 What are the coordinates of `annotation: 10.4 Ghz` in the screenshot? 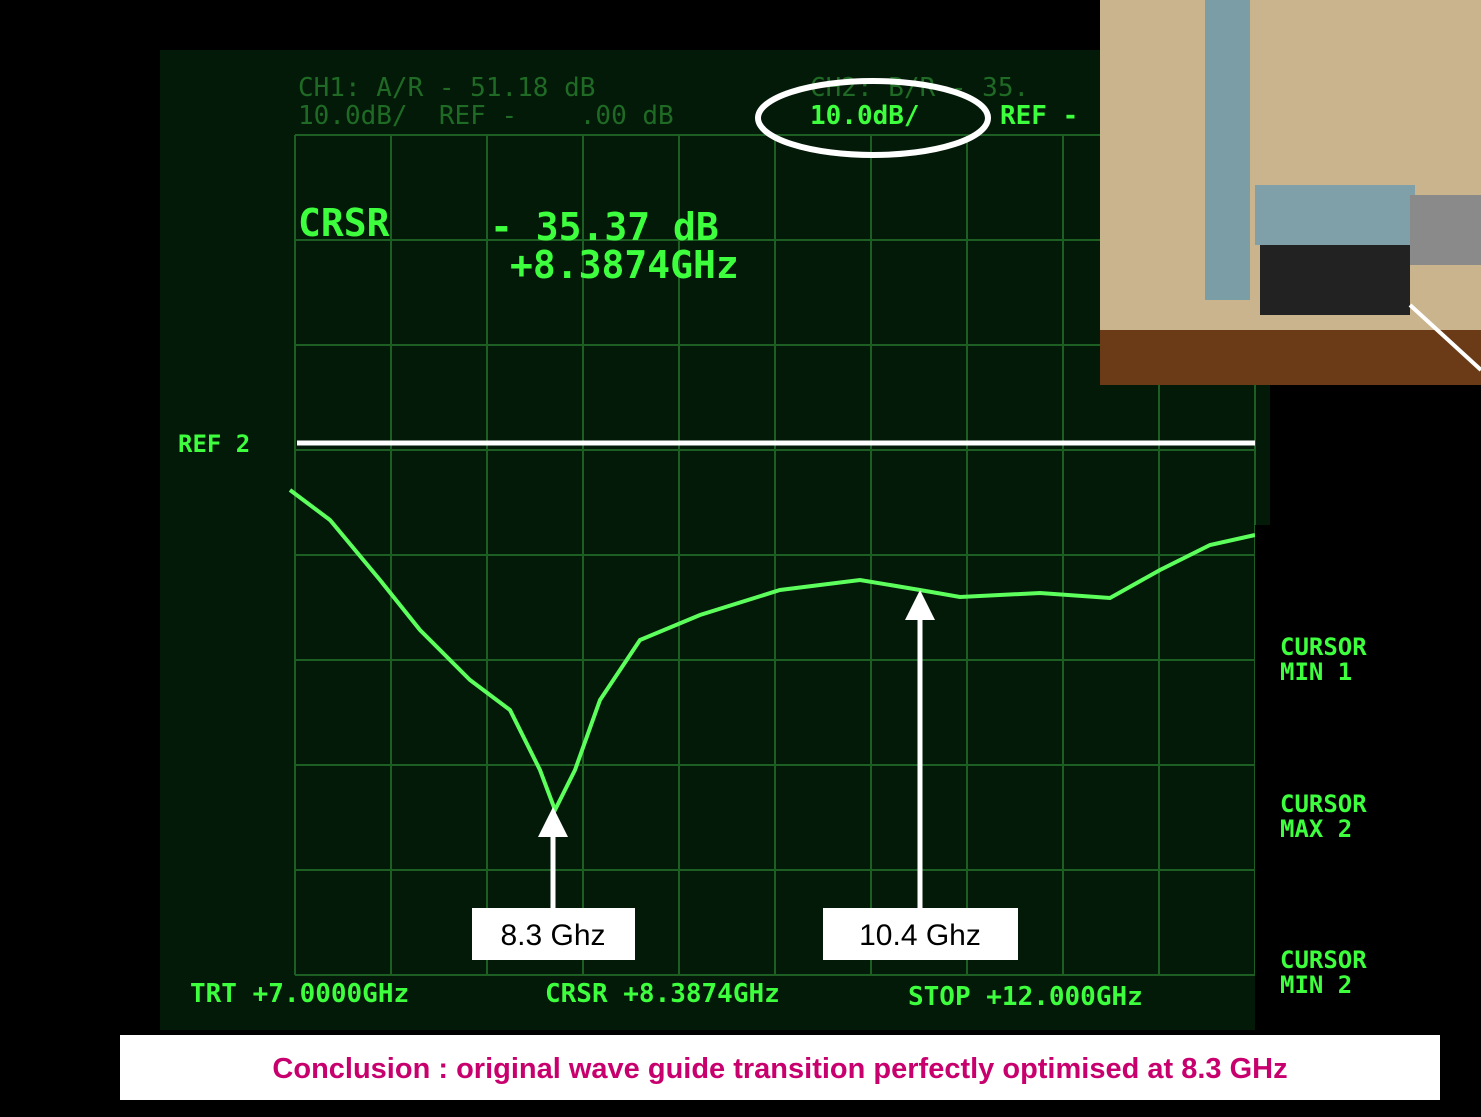 It's located at (920, 935).